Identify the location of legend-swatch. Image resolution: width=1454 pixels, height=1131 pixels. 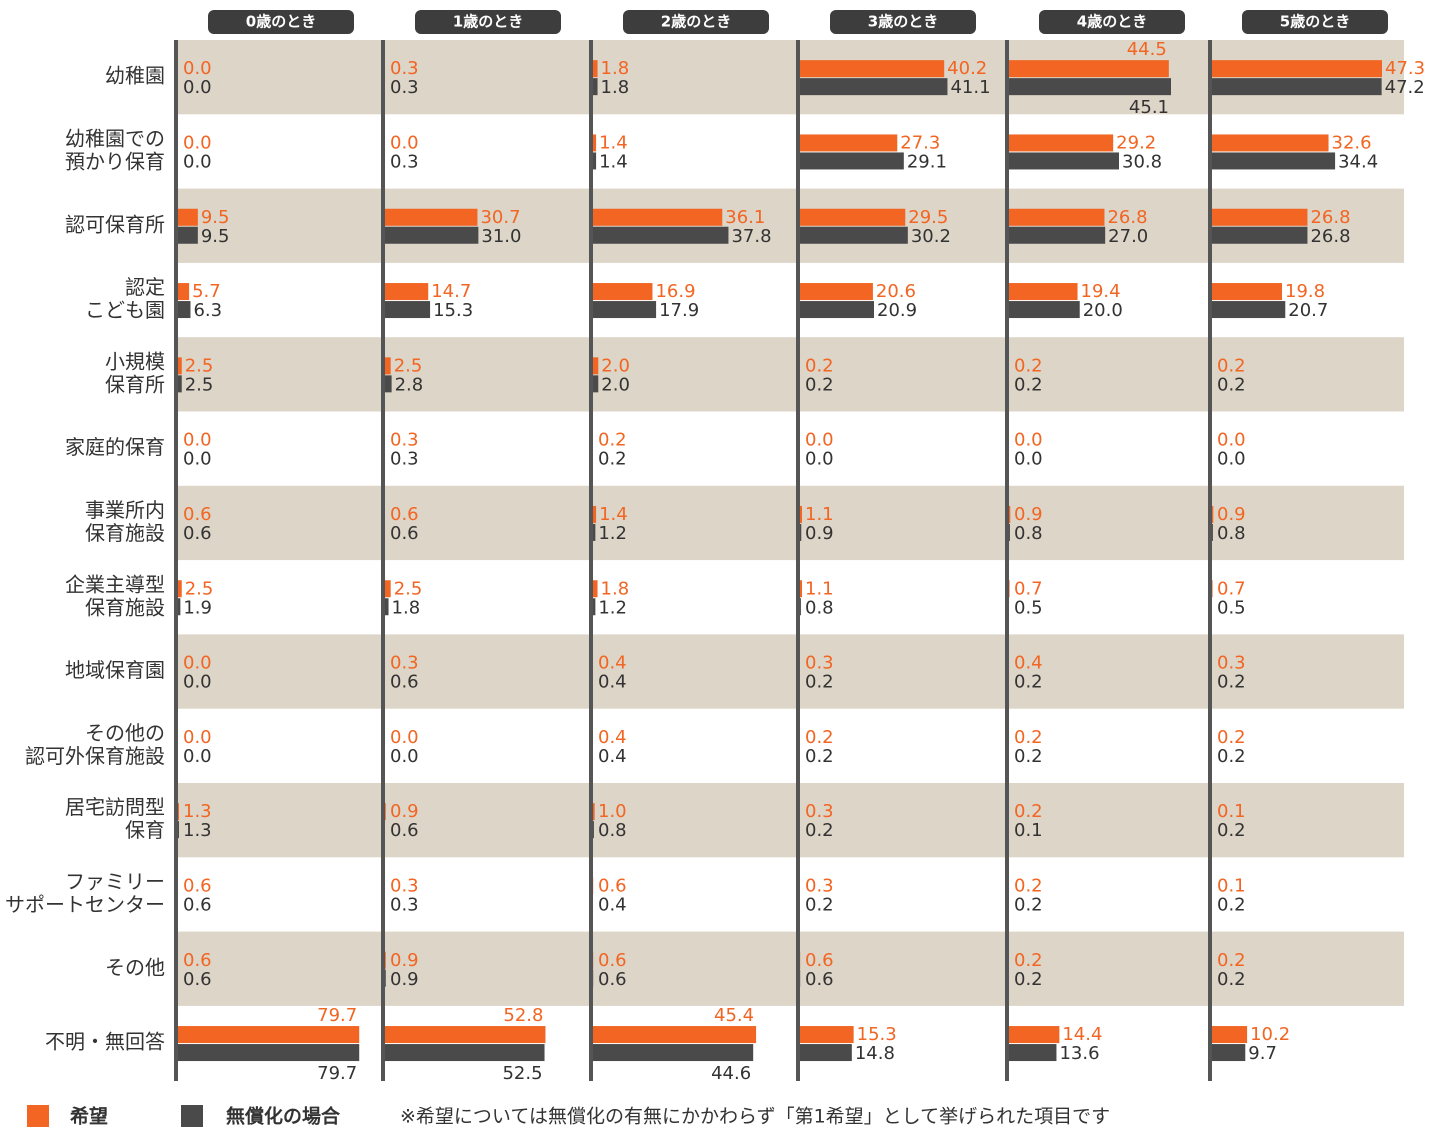
(192, 1116).